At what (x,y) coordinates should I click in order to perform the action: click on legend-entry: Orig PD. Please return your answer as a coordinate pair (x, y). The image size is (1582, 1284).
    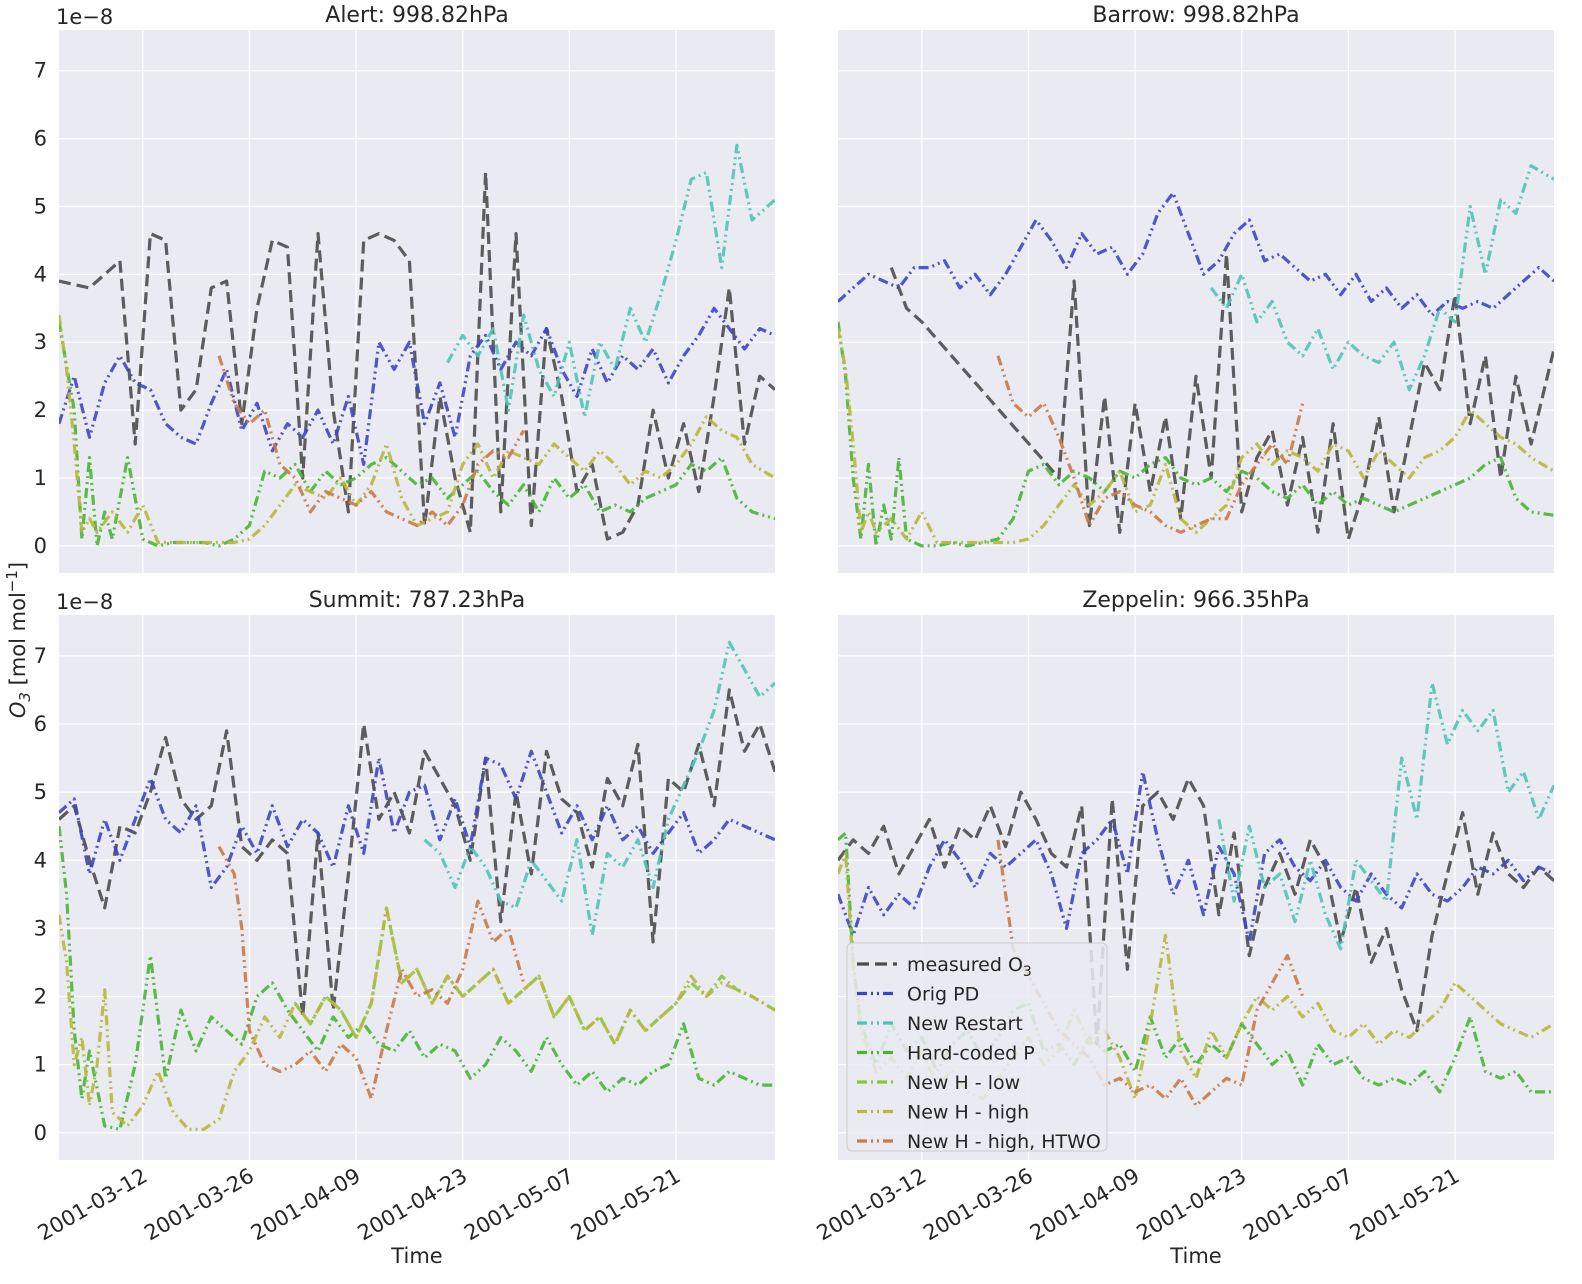
    Looking at the image, I should click on (943, 995).